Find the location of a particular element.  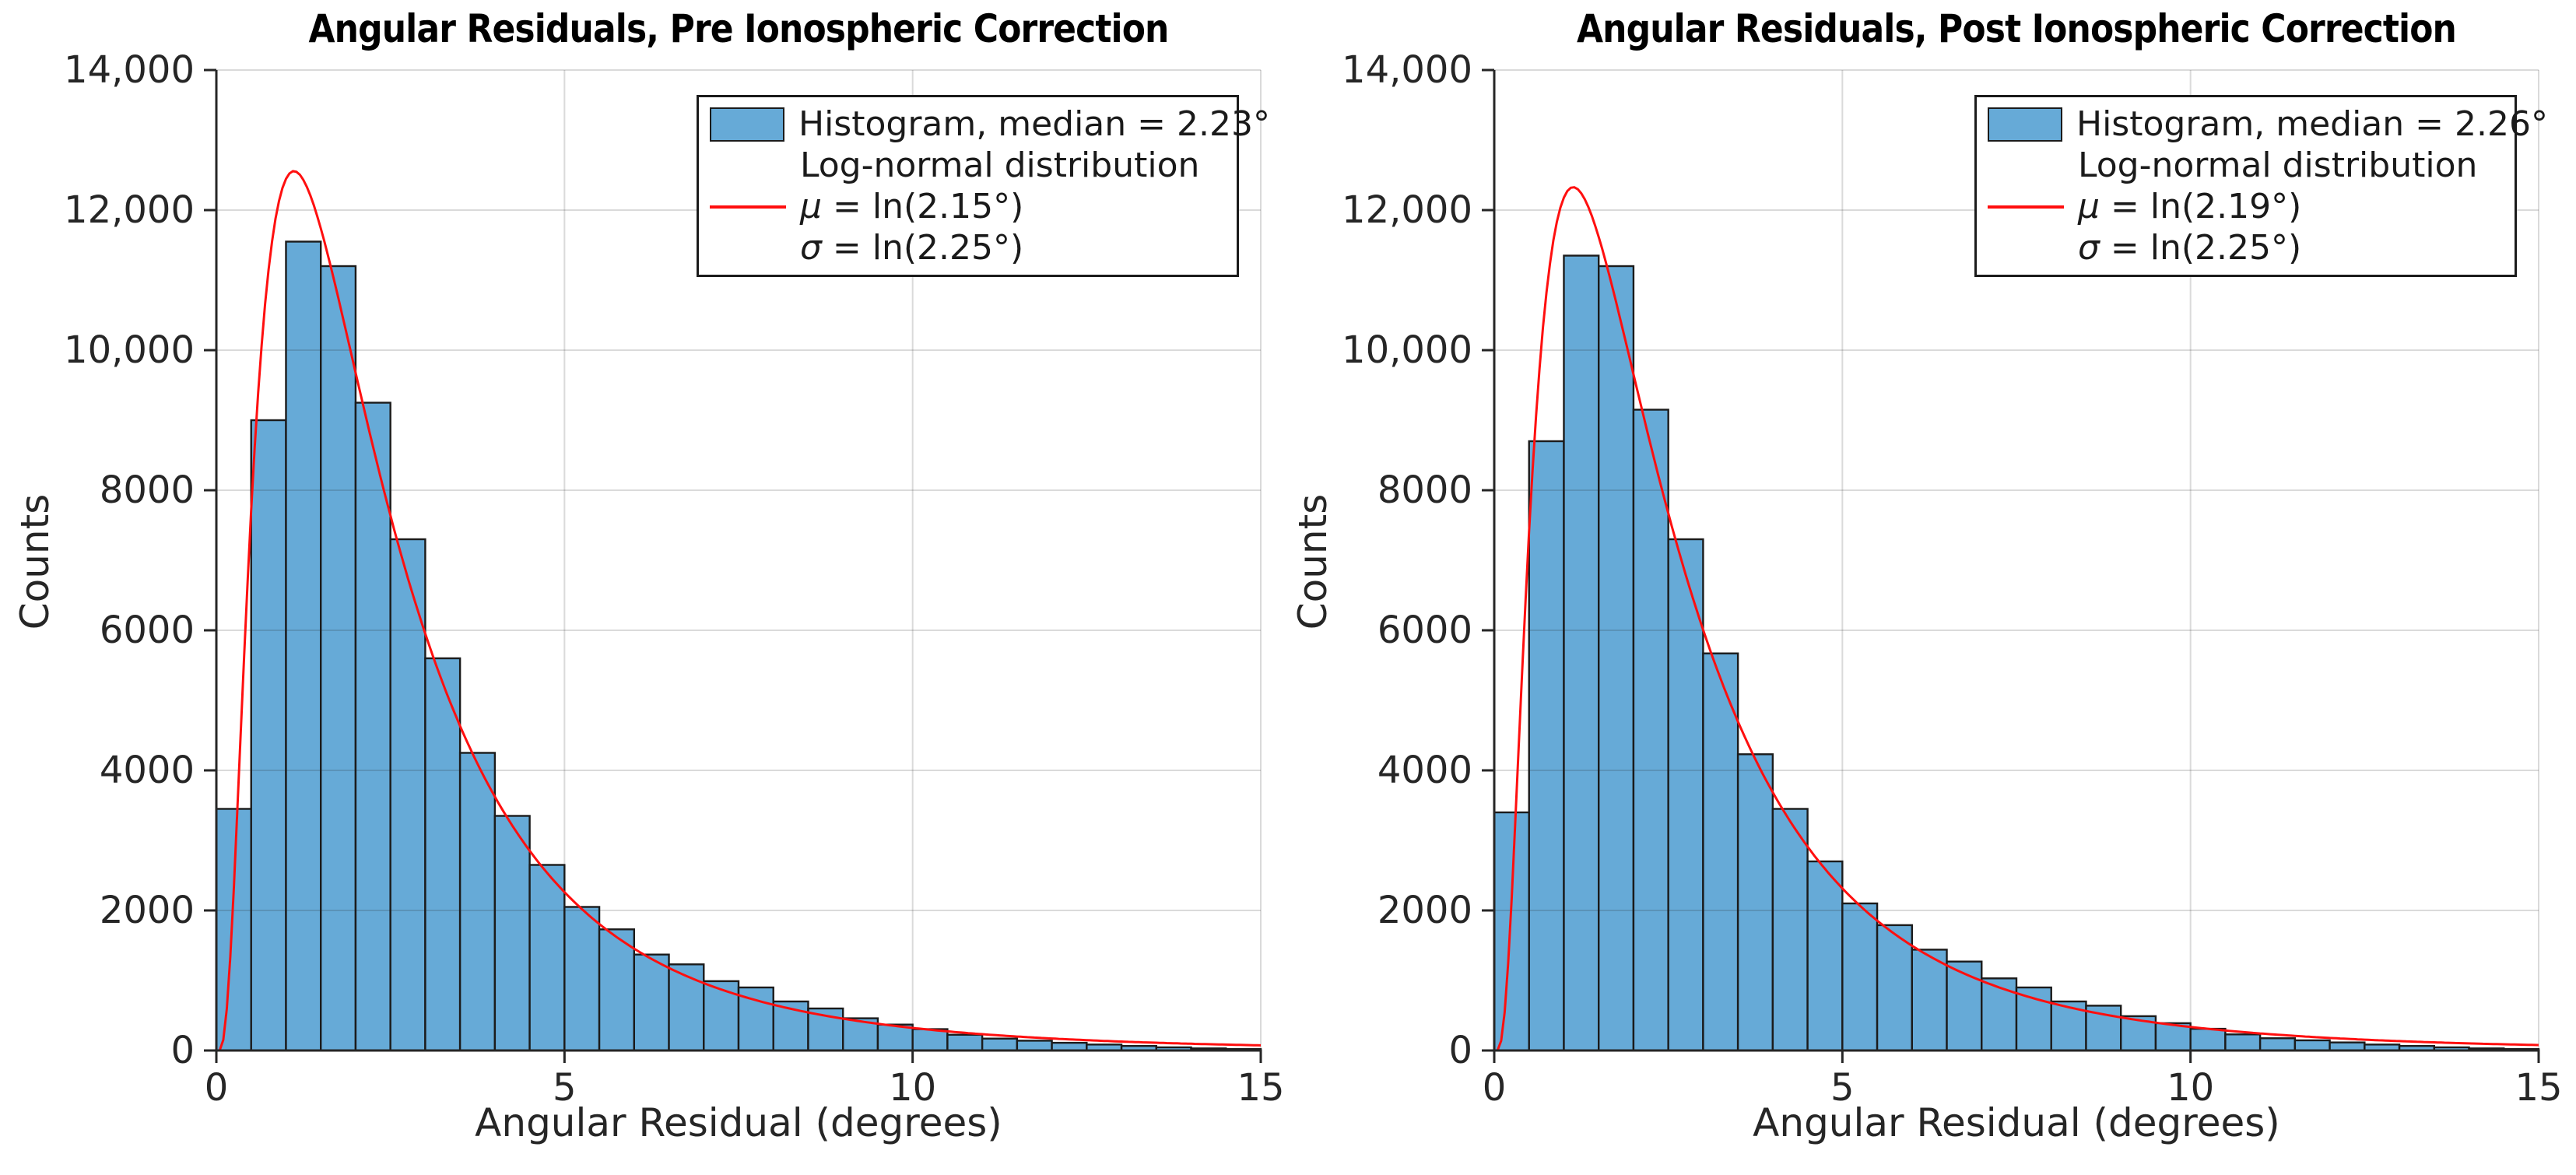

legend-row: Histogram, median = 2.23° is located at coordinates (990, 124).